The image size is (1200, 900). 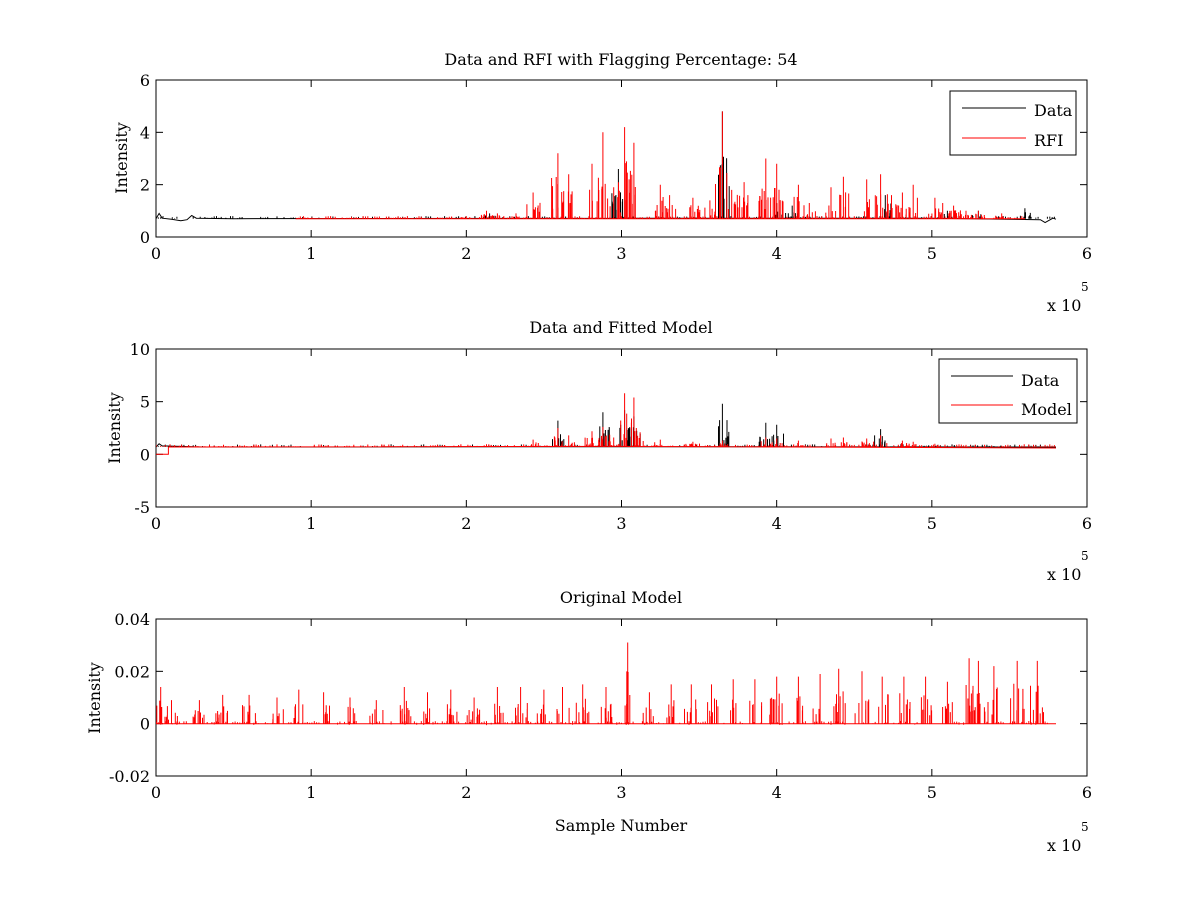 What do you see at coordinates (1046, 409) in the screenshot?
I see `legend-label-model: Model` at bounding box center [1046, 409].